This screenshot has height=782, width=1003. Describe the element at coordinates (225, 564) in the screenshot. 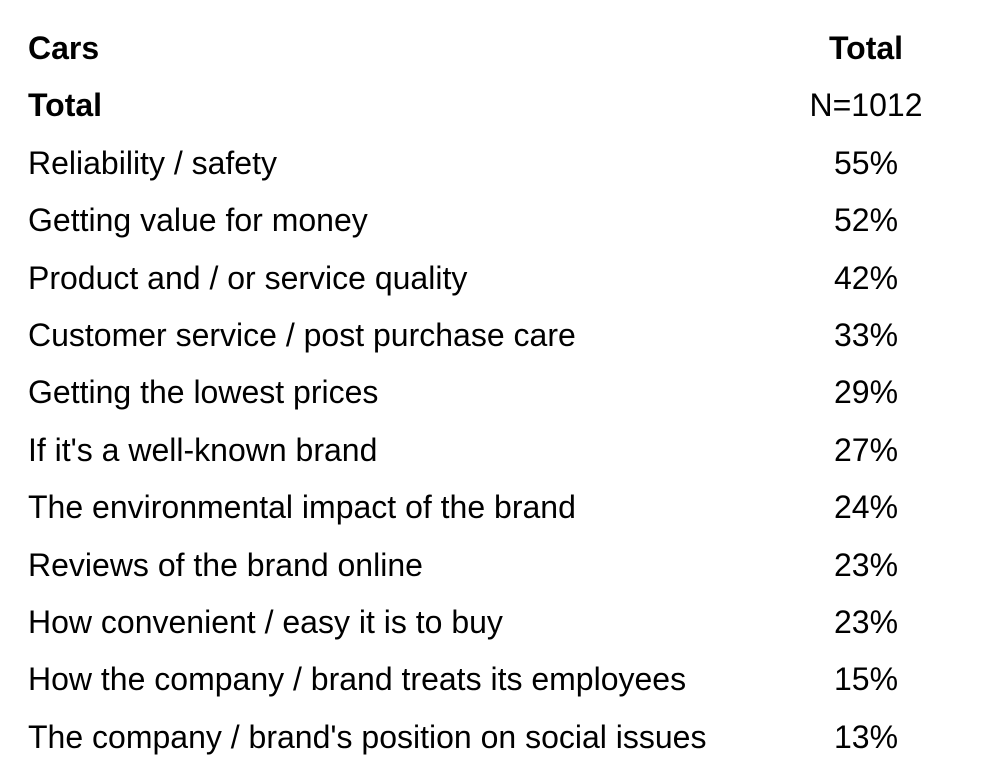

I see `row-label: Reviews of the brand online` at that location.